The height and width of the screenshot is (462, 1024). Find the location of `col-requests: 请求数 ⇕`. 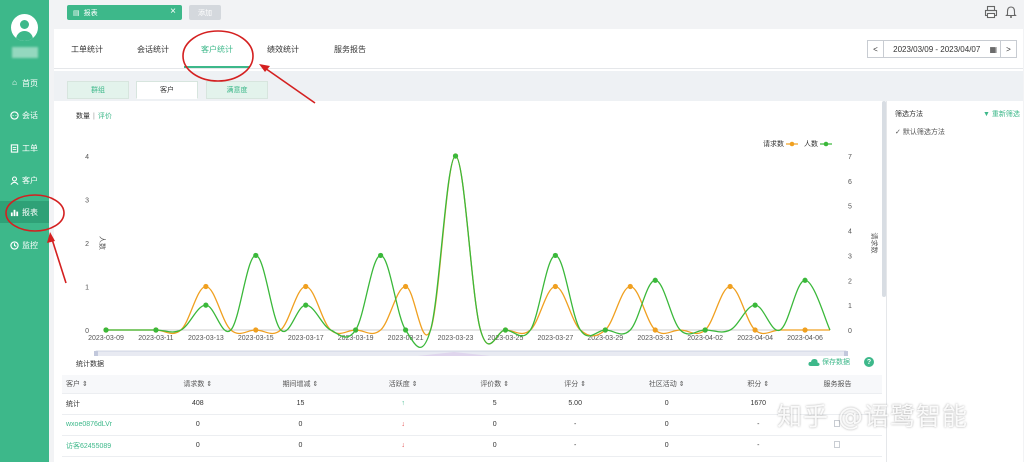

col-requests: 请求数 ⇕ is located at coordinates (198, 384).